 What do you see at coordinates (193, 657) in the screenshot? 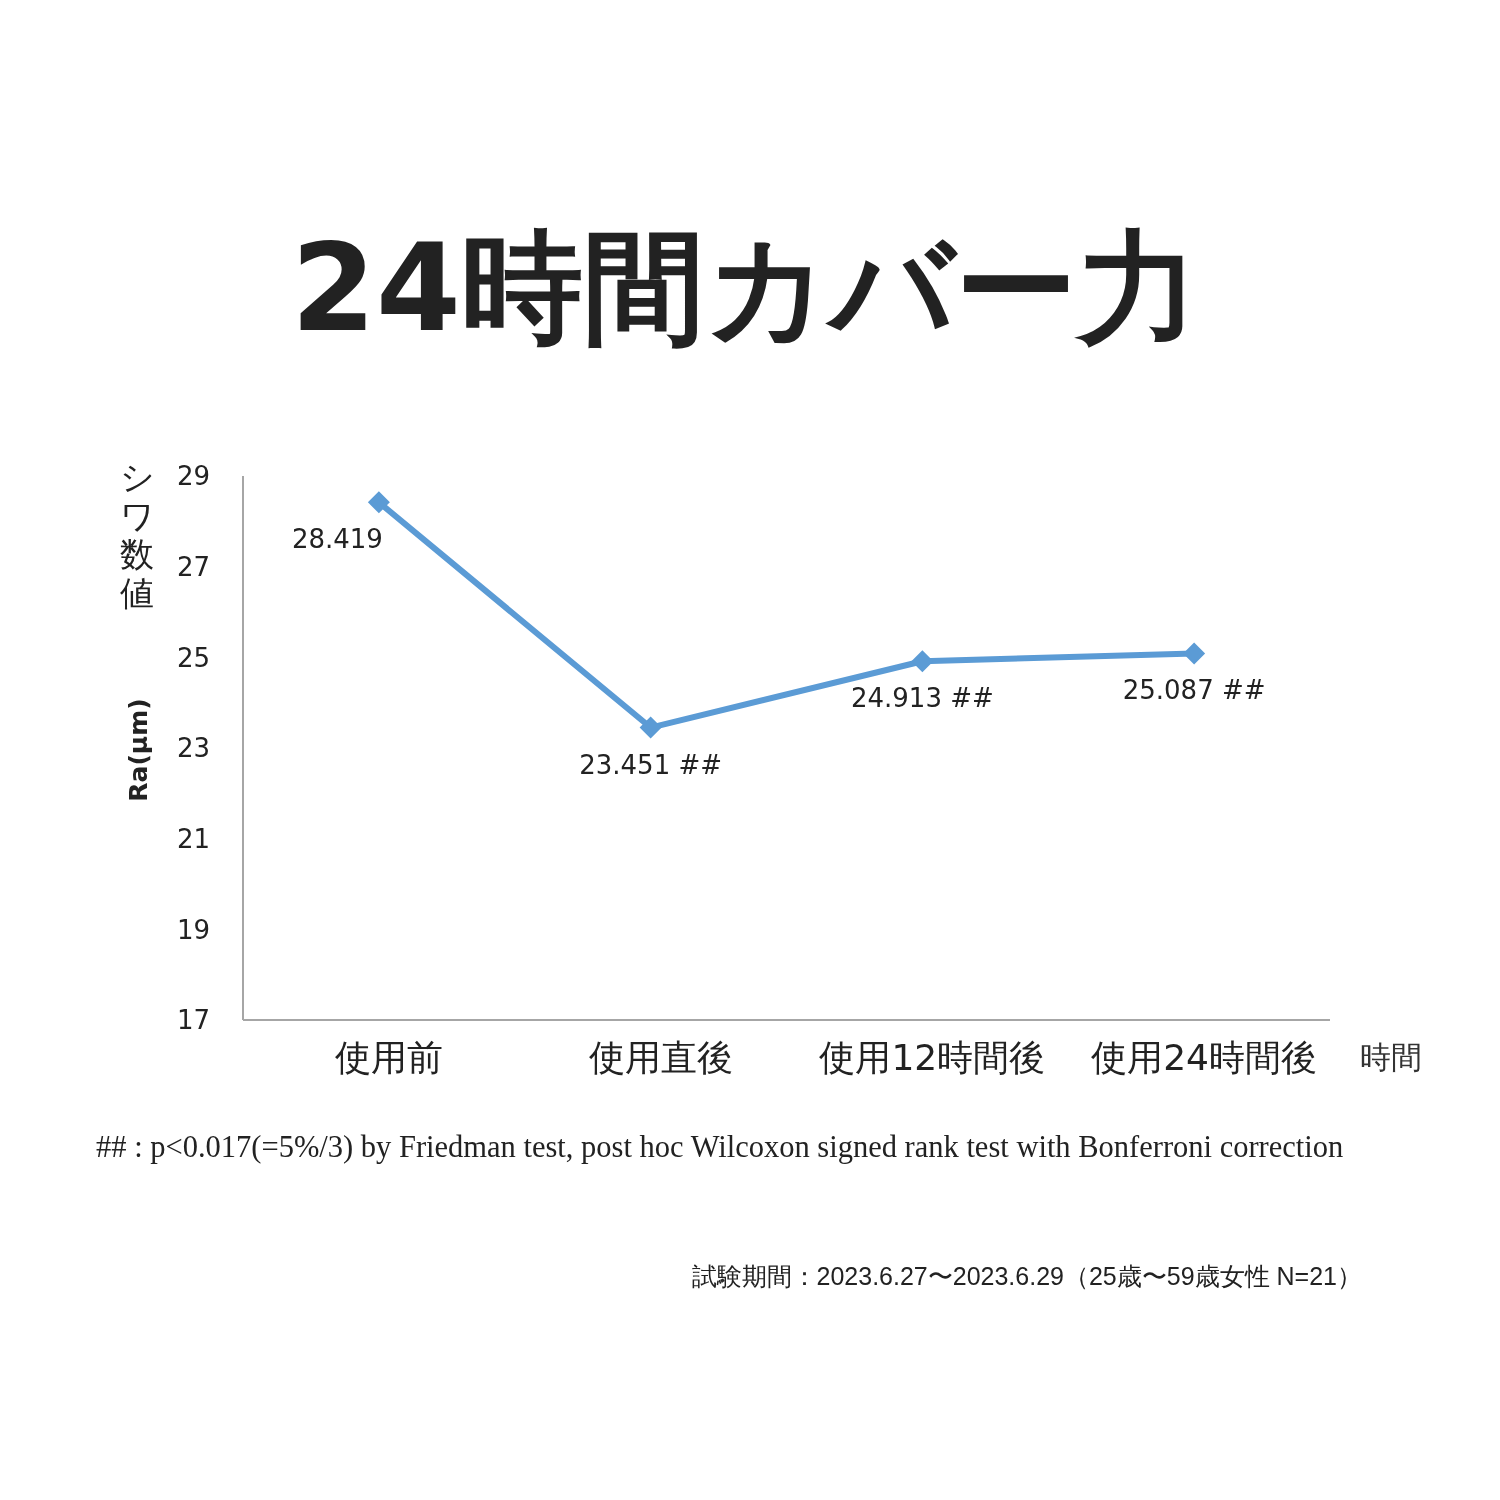
I see `y-tick-label: 25` at bounding box center [193, 657].